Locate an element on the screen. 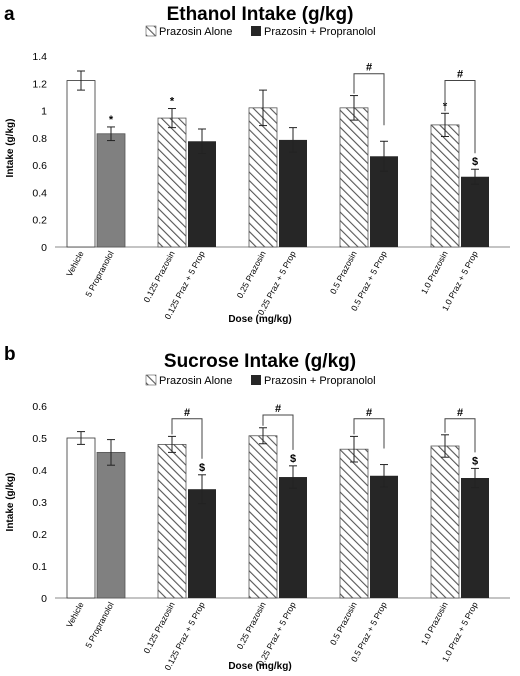  y-axis-title-sucrose: Intake (g/kg) is located at coordinates (10, 502).